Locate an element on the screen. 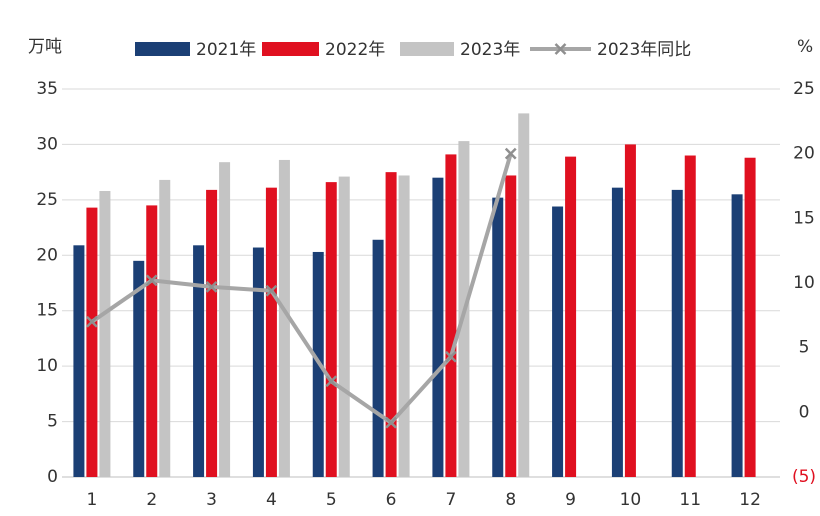 The height and width of the screenshot is (516, 820). y-tick-label: 15 is located at coordinates (47, 311).